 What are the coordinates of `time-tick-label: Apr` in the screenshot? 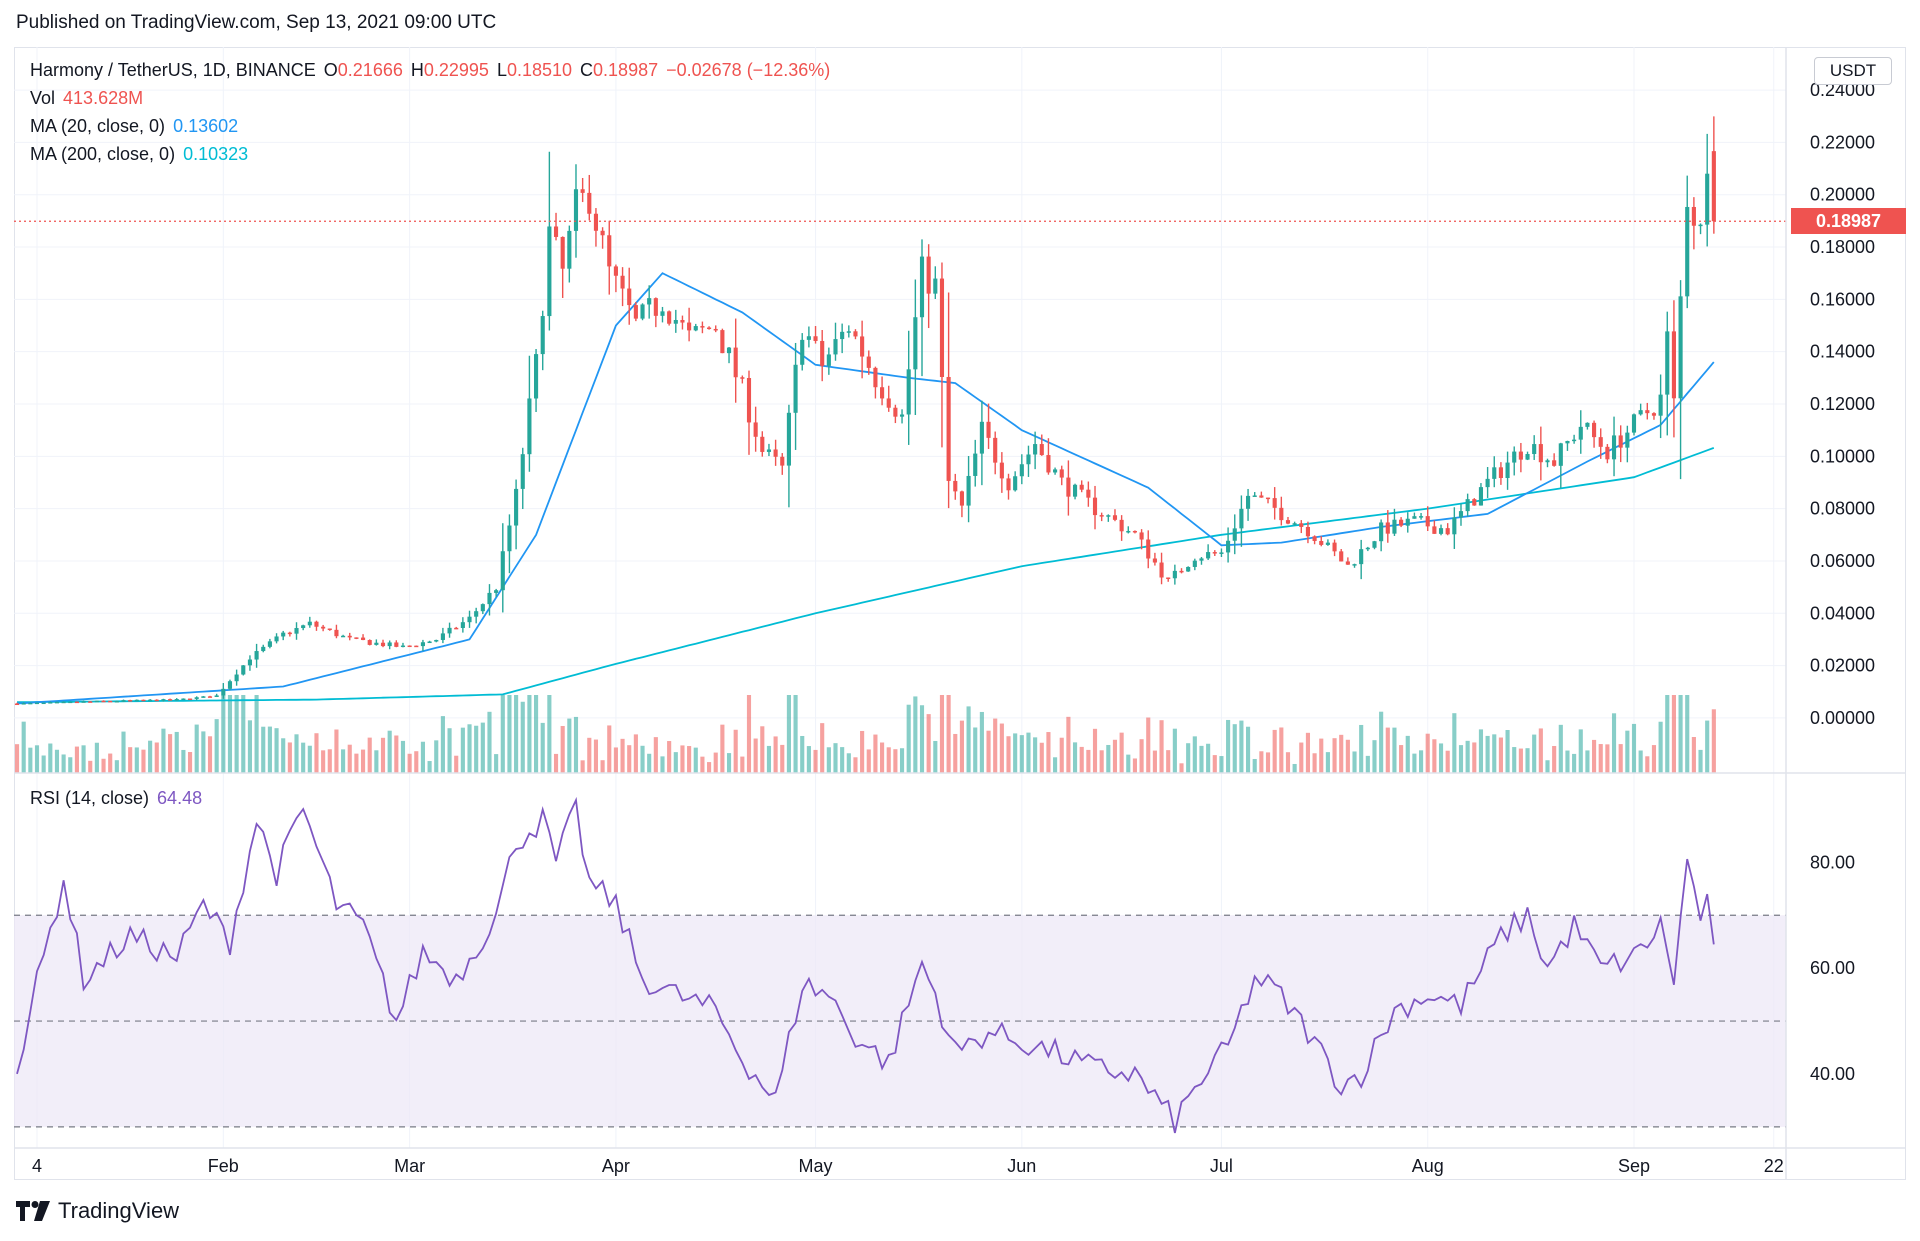 It's located at (616, 1166).